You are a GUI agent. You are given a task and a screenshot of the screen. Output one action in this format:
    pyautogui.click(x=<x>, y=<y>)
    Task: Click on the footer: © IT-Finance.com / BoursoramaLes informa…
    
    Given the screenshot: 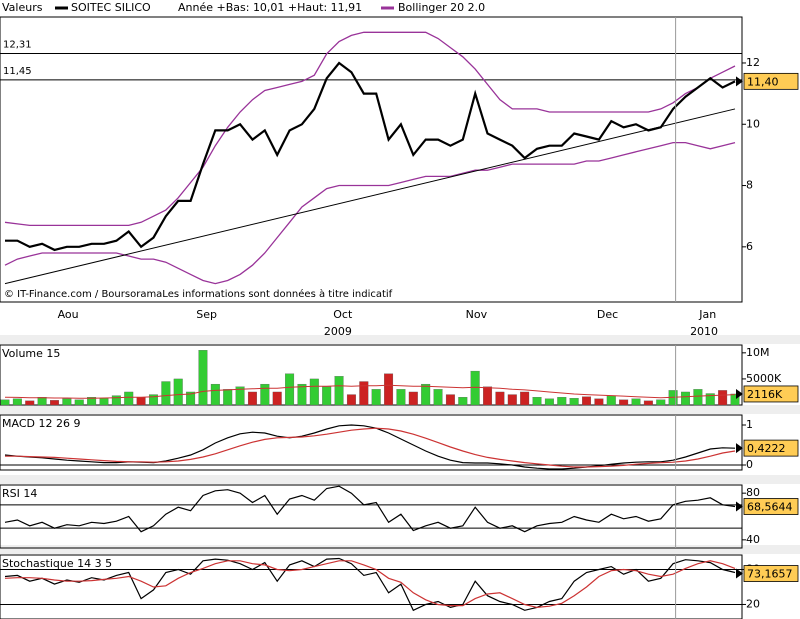 What is the action you would take?
    pyautogui.click(x=198, y=294)
    